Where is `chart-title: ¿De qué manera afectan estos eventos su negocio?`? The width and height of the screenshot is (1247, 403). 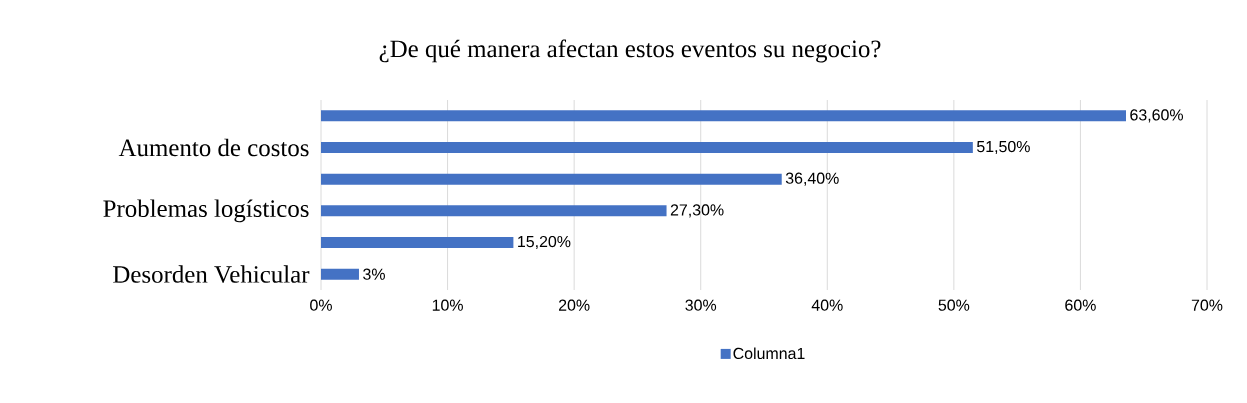 chart-title: ¿De qué manera afectan estos eventos su negocio? is located at coordinates (630, 51).